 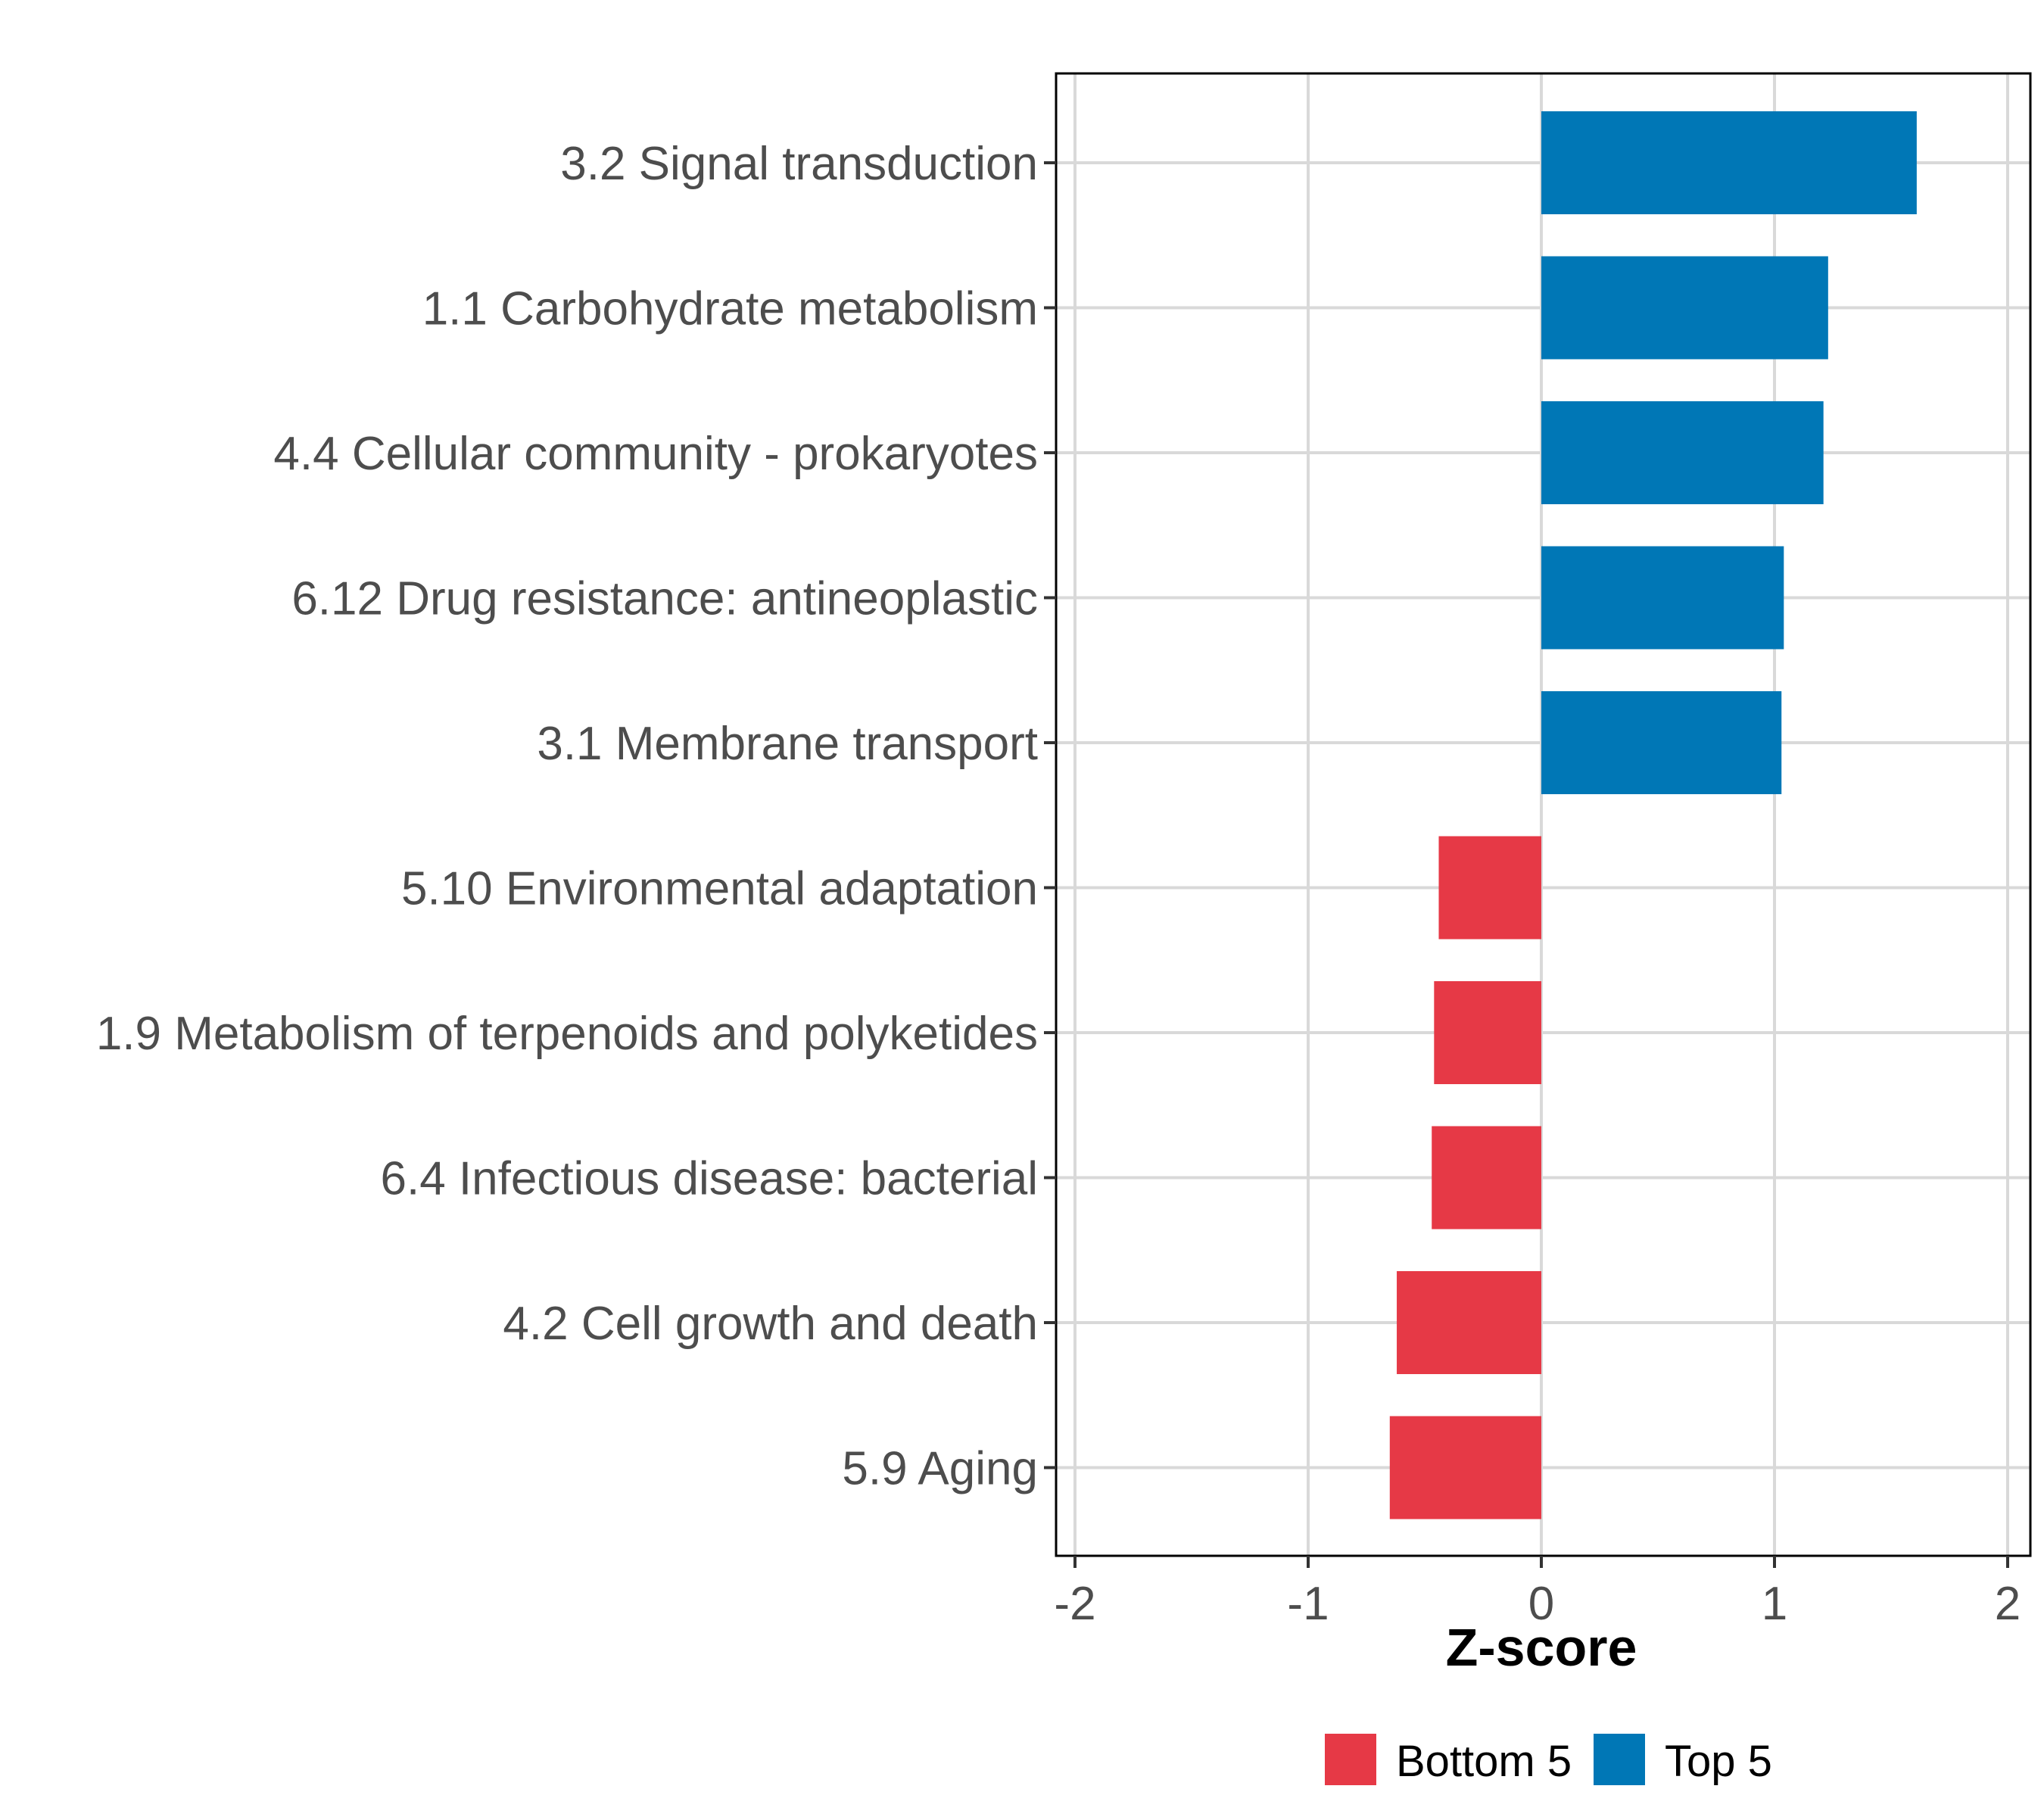 I want to click on category-label: 6.12 Drug resistance: antineoplastic, so click(x=664, y=599).